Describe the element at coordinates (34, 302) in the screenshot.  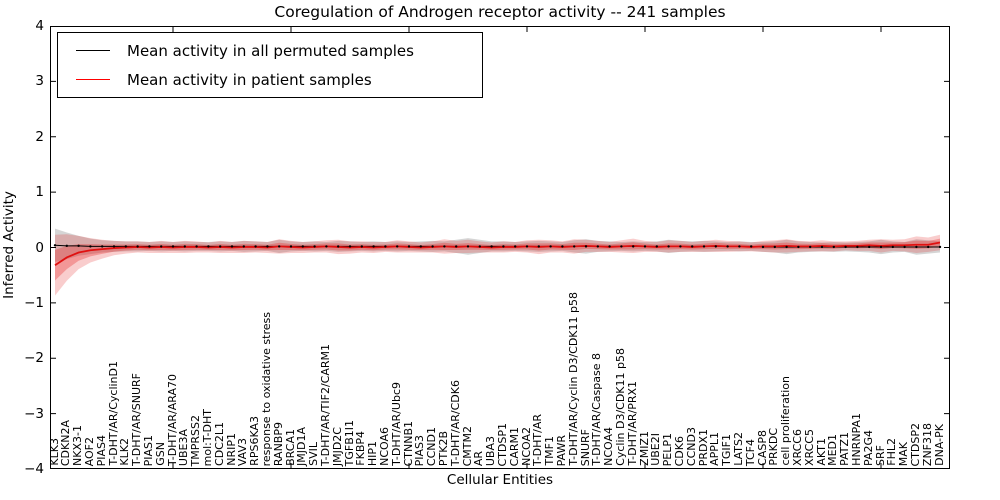
I see `y-tick-label: −1` at that location.